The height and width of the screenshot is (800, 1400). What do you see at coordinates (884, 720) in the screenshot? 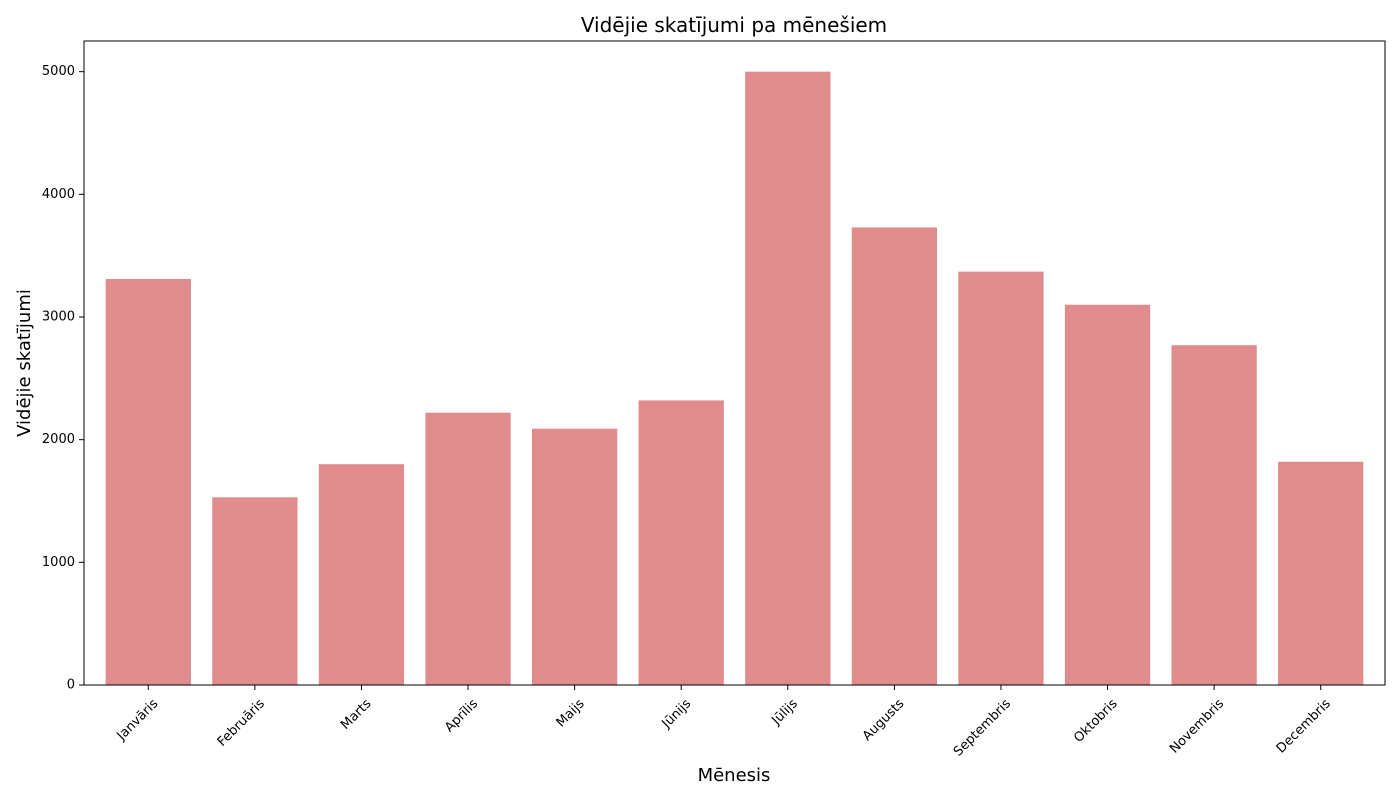
I see `x-tick-label: Augusts` at bounding box center [884, 720].